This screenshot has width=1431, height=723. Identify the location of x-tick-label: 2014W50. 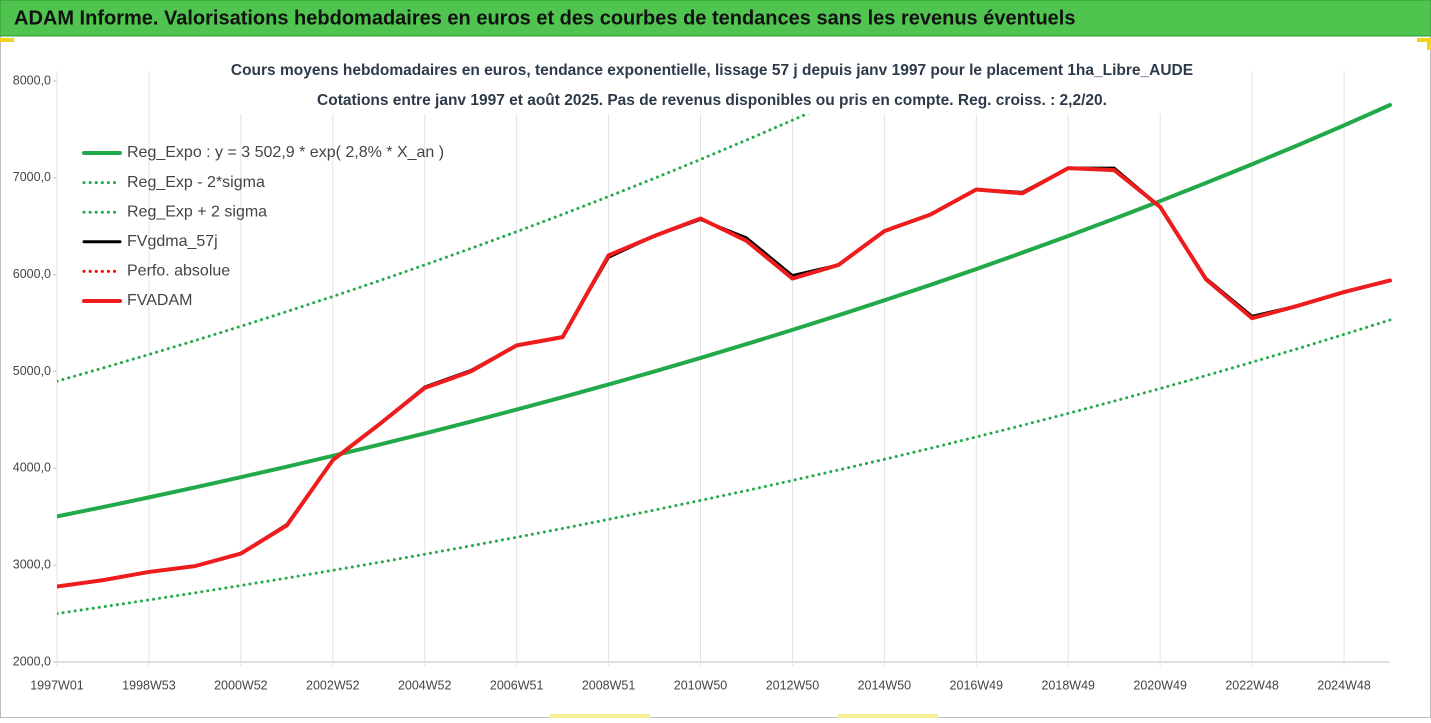
(885, 685).